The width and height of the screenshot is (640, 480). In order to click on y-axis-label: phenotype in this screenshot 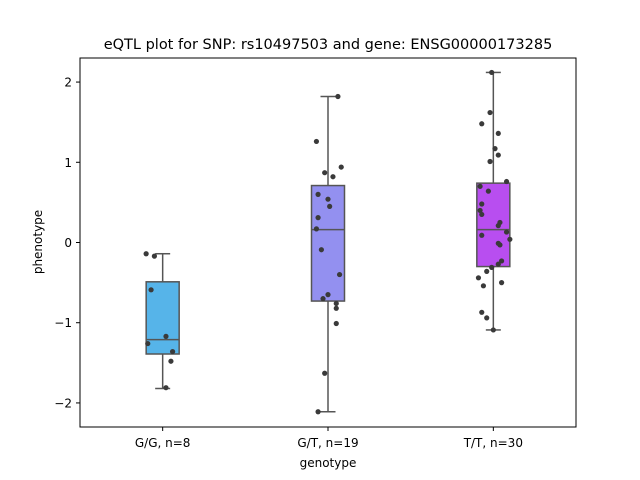, I will do `click(38, 242)`.